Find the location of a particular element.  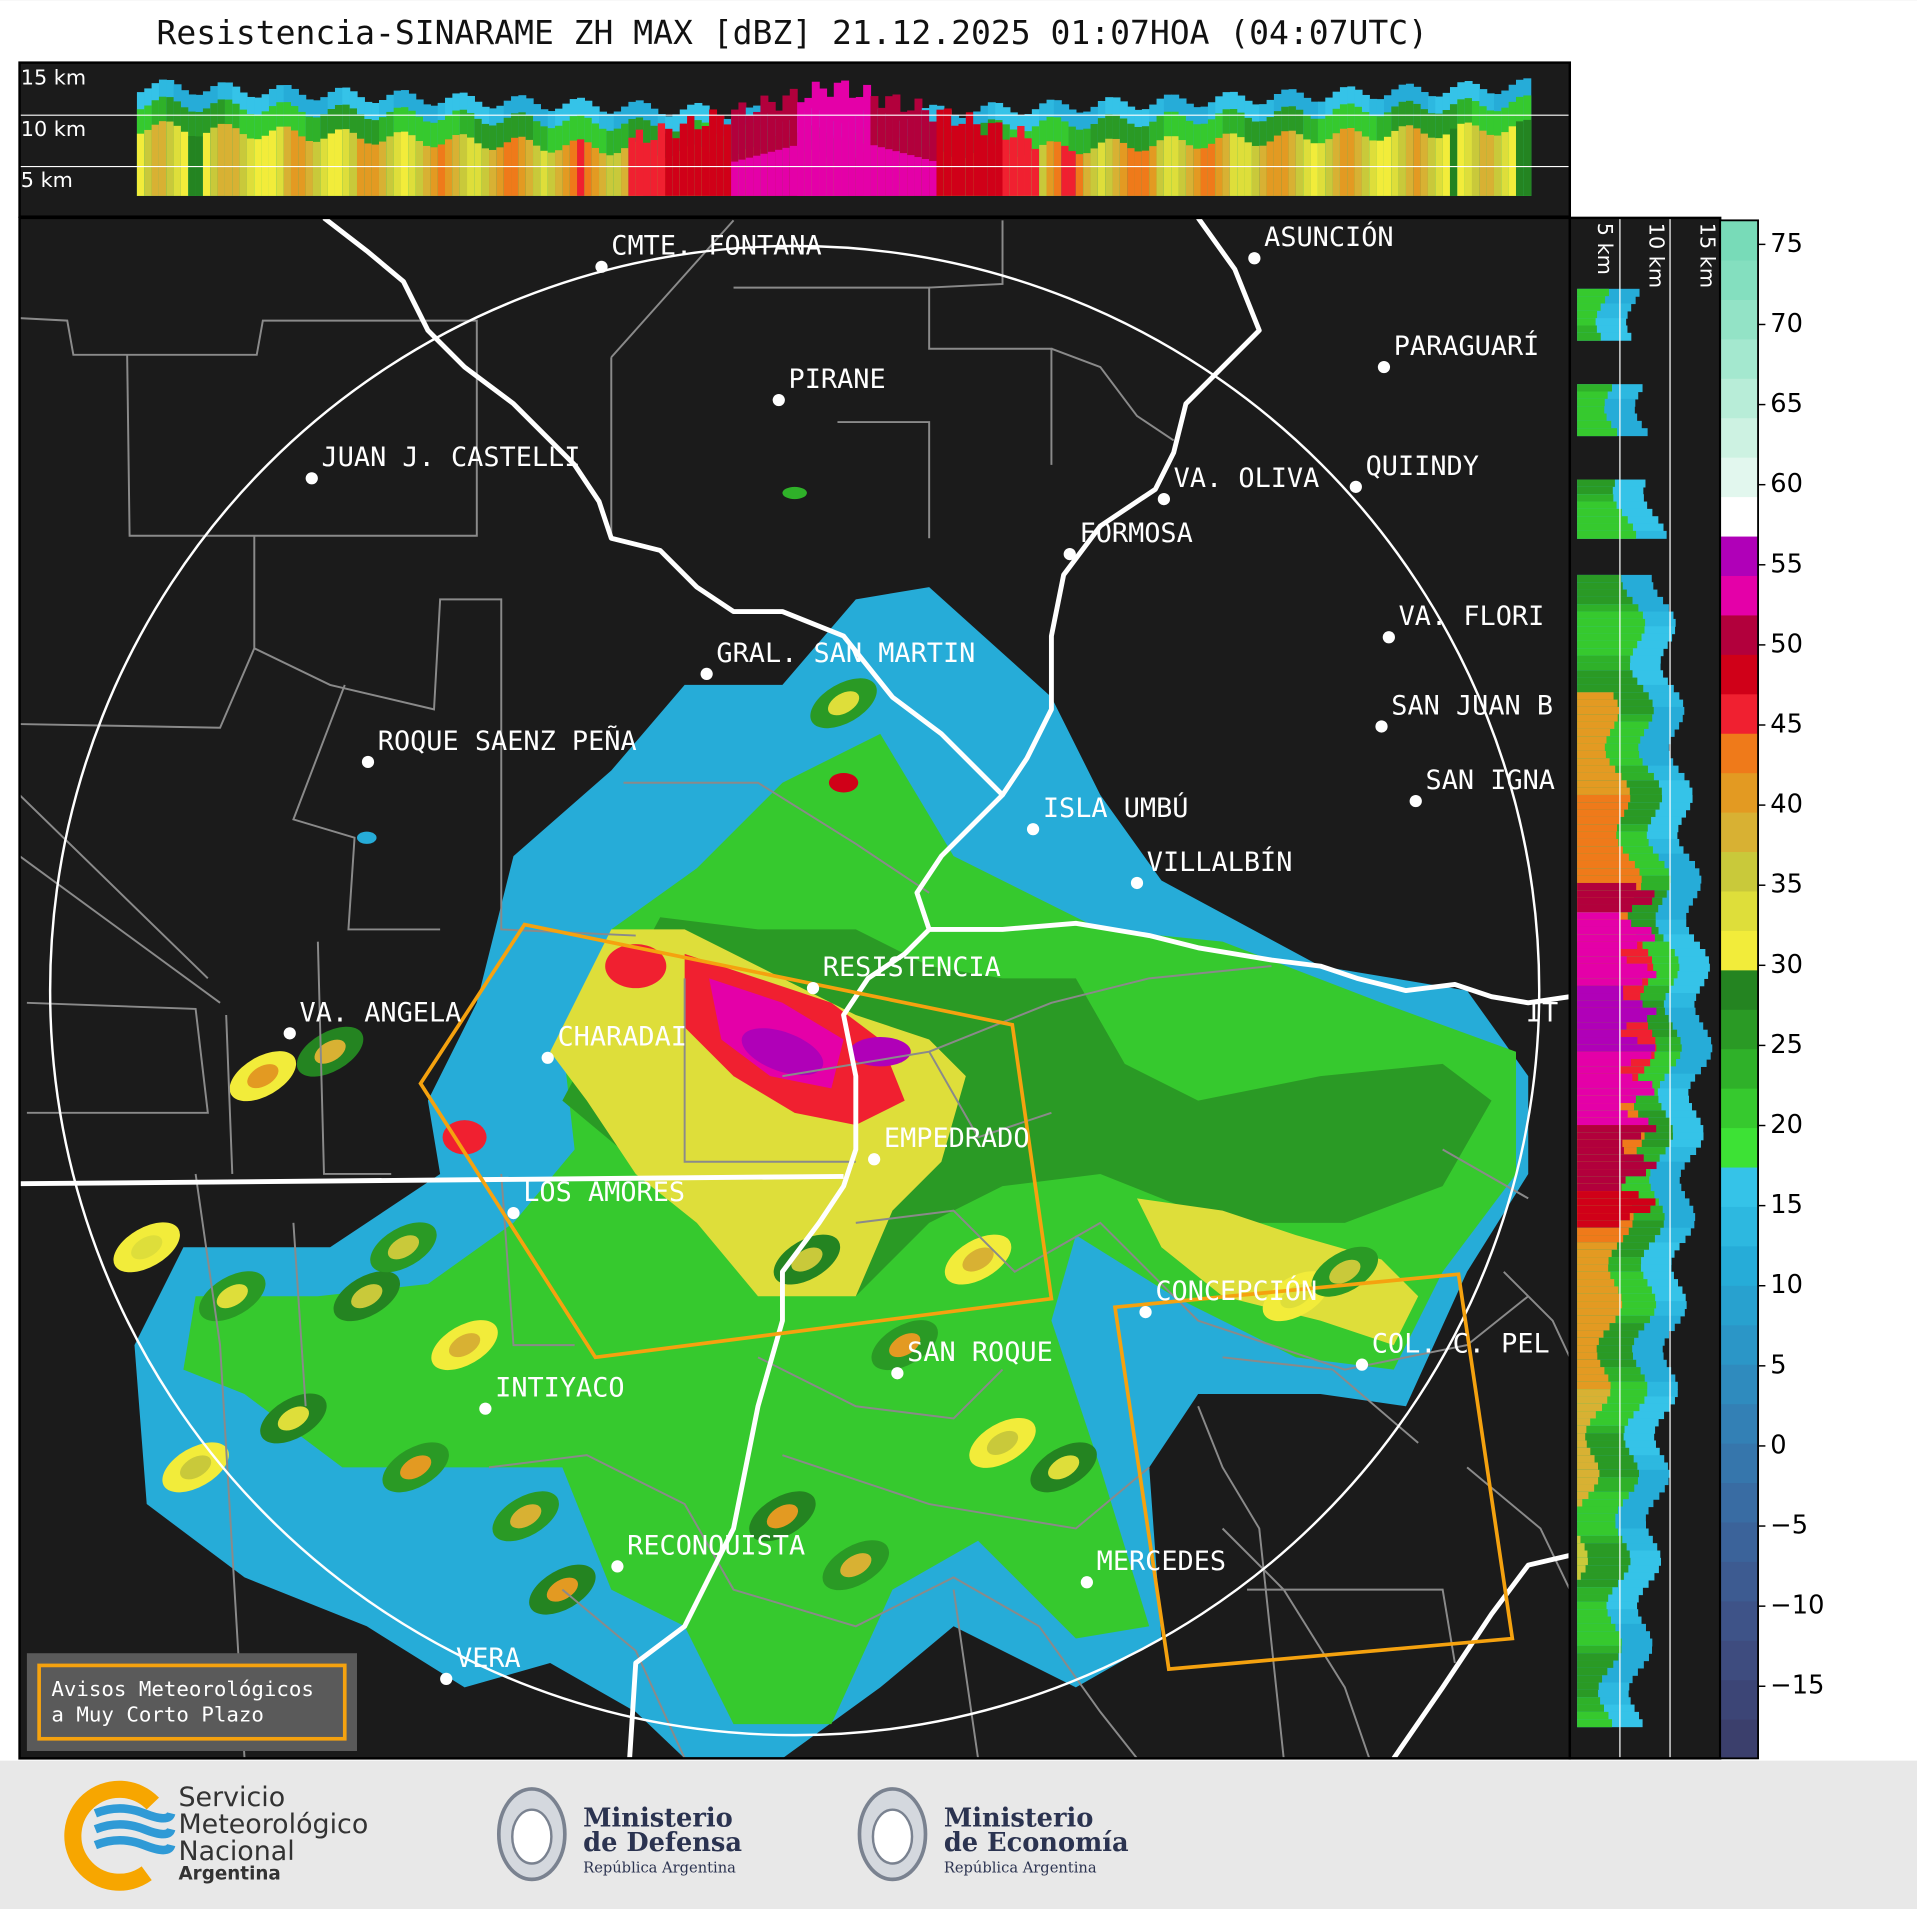

city-label: ISLA UMBÚ is located at coordinates (1116, 808).